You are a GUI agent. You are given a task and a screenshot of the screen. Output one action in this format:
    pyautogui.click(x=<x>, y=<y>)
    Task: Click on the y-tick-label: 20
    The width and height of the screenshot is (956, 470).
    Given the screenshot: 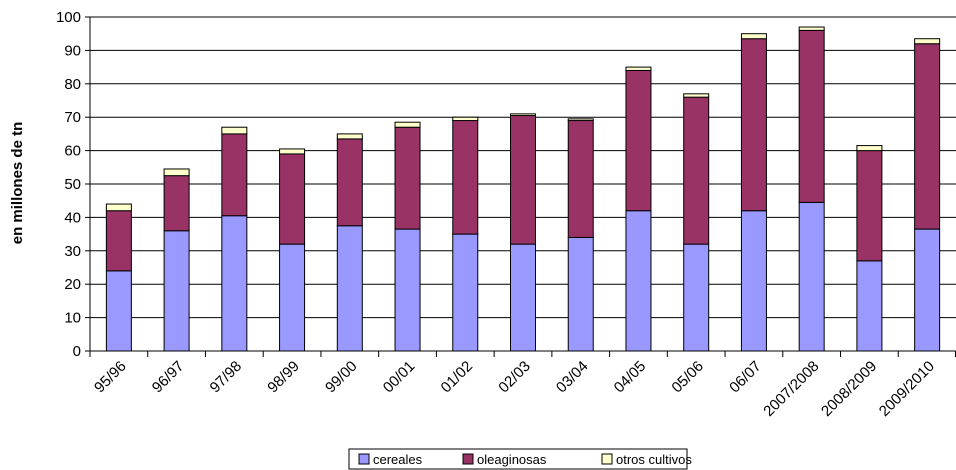 What is the action you would take?
    pyautogui.click(x=72, y=284)
    